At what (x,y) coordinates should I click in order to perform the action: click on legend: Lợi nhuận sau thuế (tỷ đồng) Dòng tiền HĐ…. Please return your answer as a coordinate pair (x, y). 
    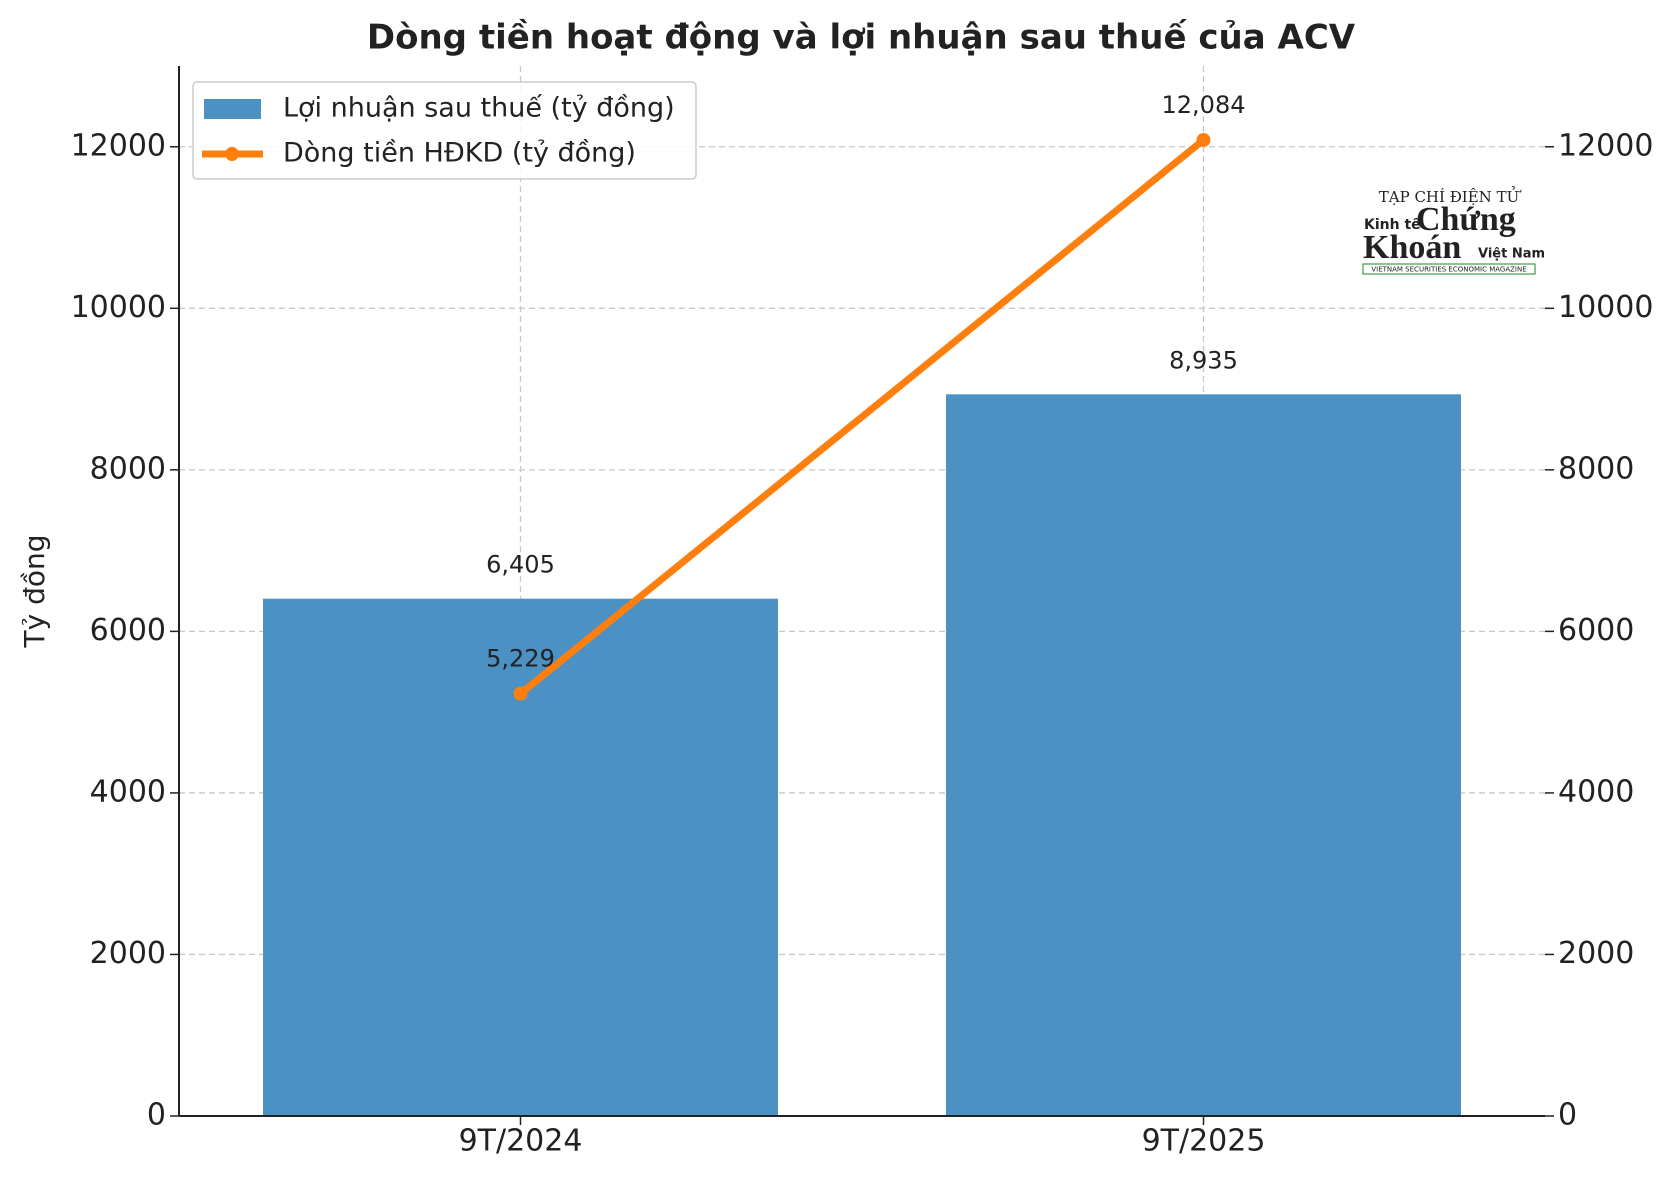
    Looking at the image, I should click on (444, 130).